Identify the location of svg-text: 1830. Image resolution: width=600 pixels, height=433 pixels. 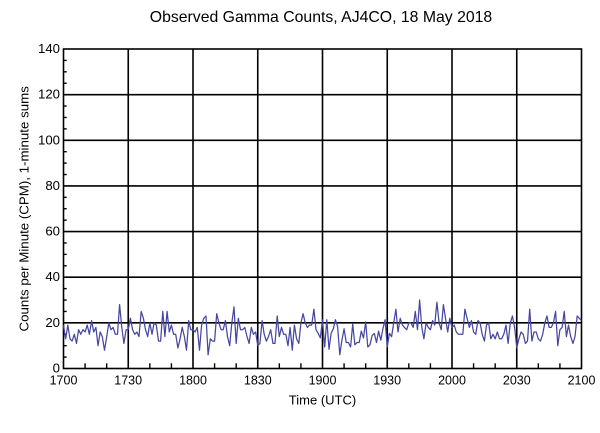
(258, 381).